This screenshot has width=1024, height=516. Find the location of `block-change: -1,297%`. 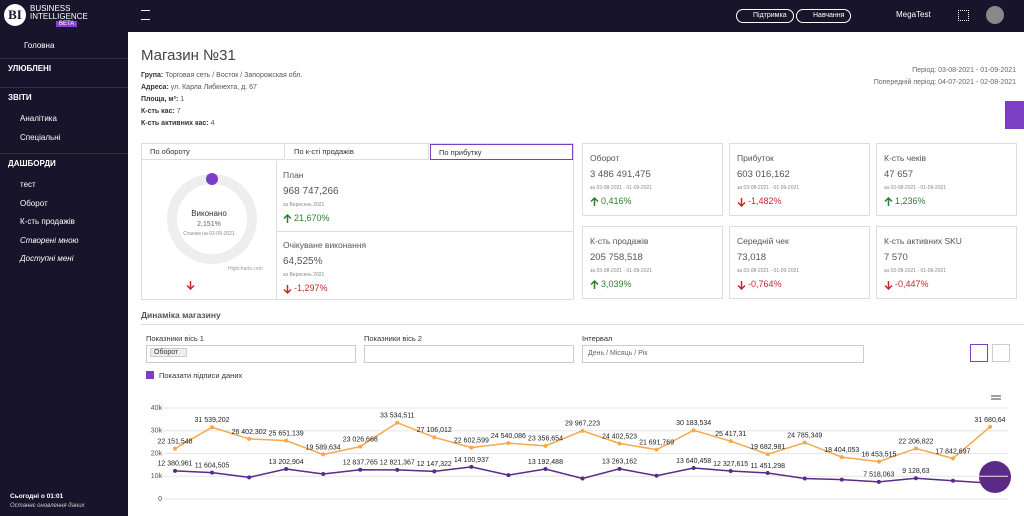

block-change: -1,297% is located at coordinates (305, 288).